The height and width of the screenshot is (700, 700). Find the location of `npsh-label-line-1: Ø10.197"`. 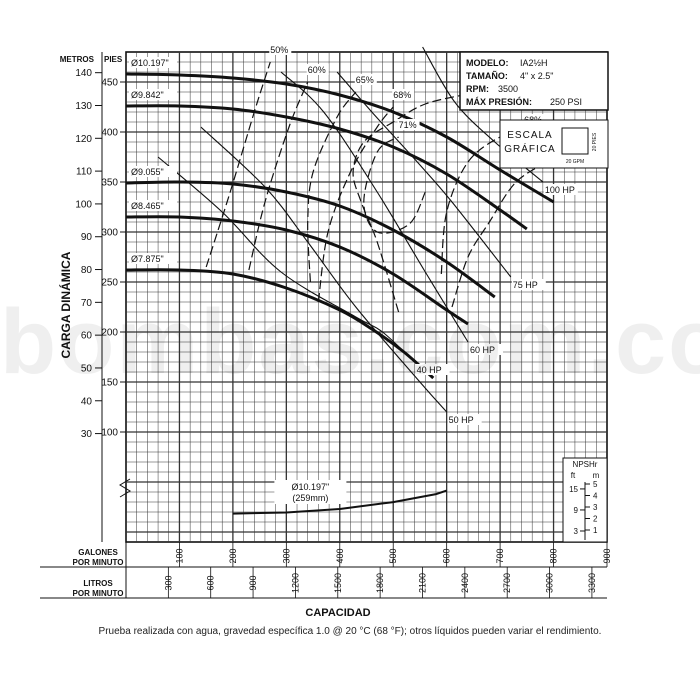

npsh-label-line-1: Ø10.197" is located at coordinates (311, 487).